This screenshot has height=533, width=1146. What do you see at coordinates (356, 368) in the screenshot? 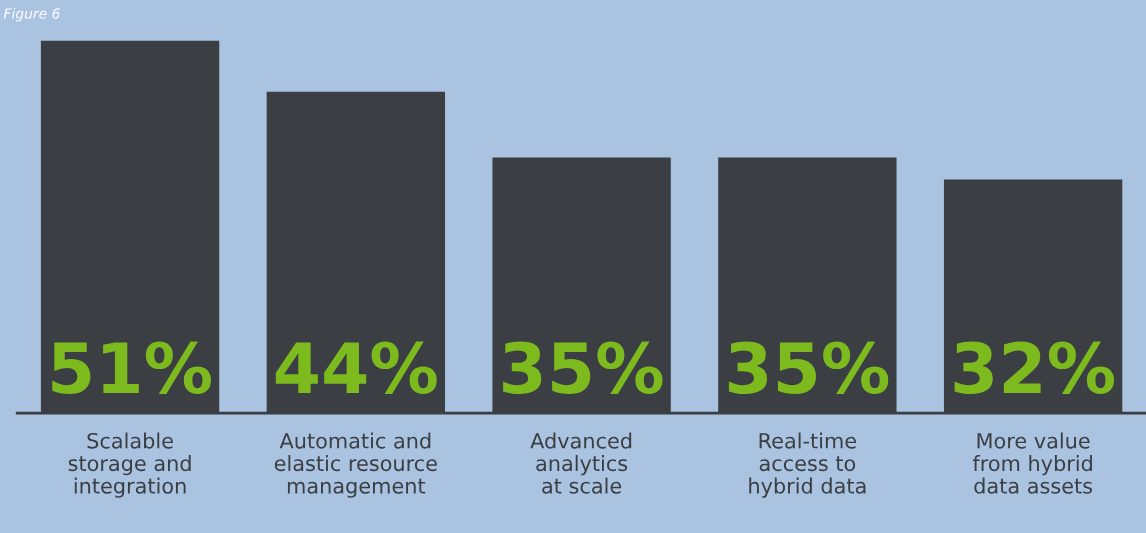
I see `data-label: 44%` at bounding box center [356, 368].